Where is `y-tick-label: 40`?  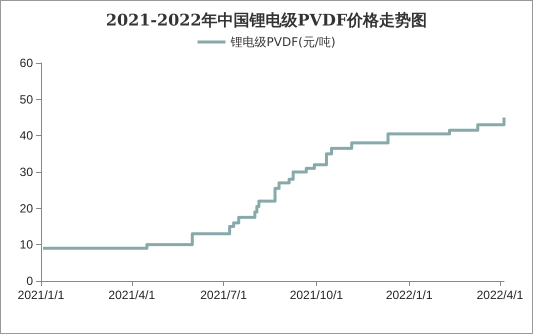 y-tick-label: 40 is located at coordinates (27, 135).